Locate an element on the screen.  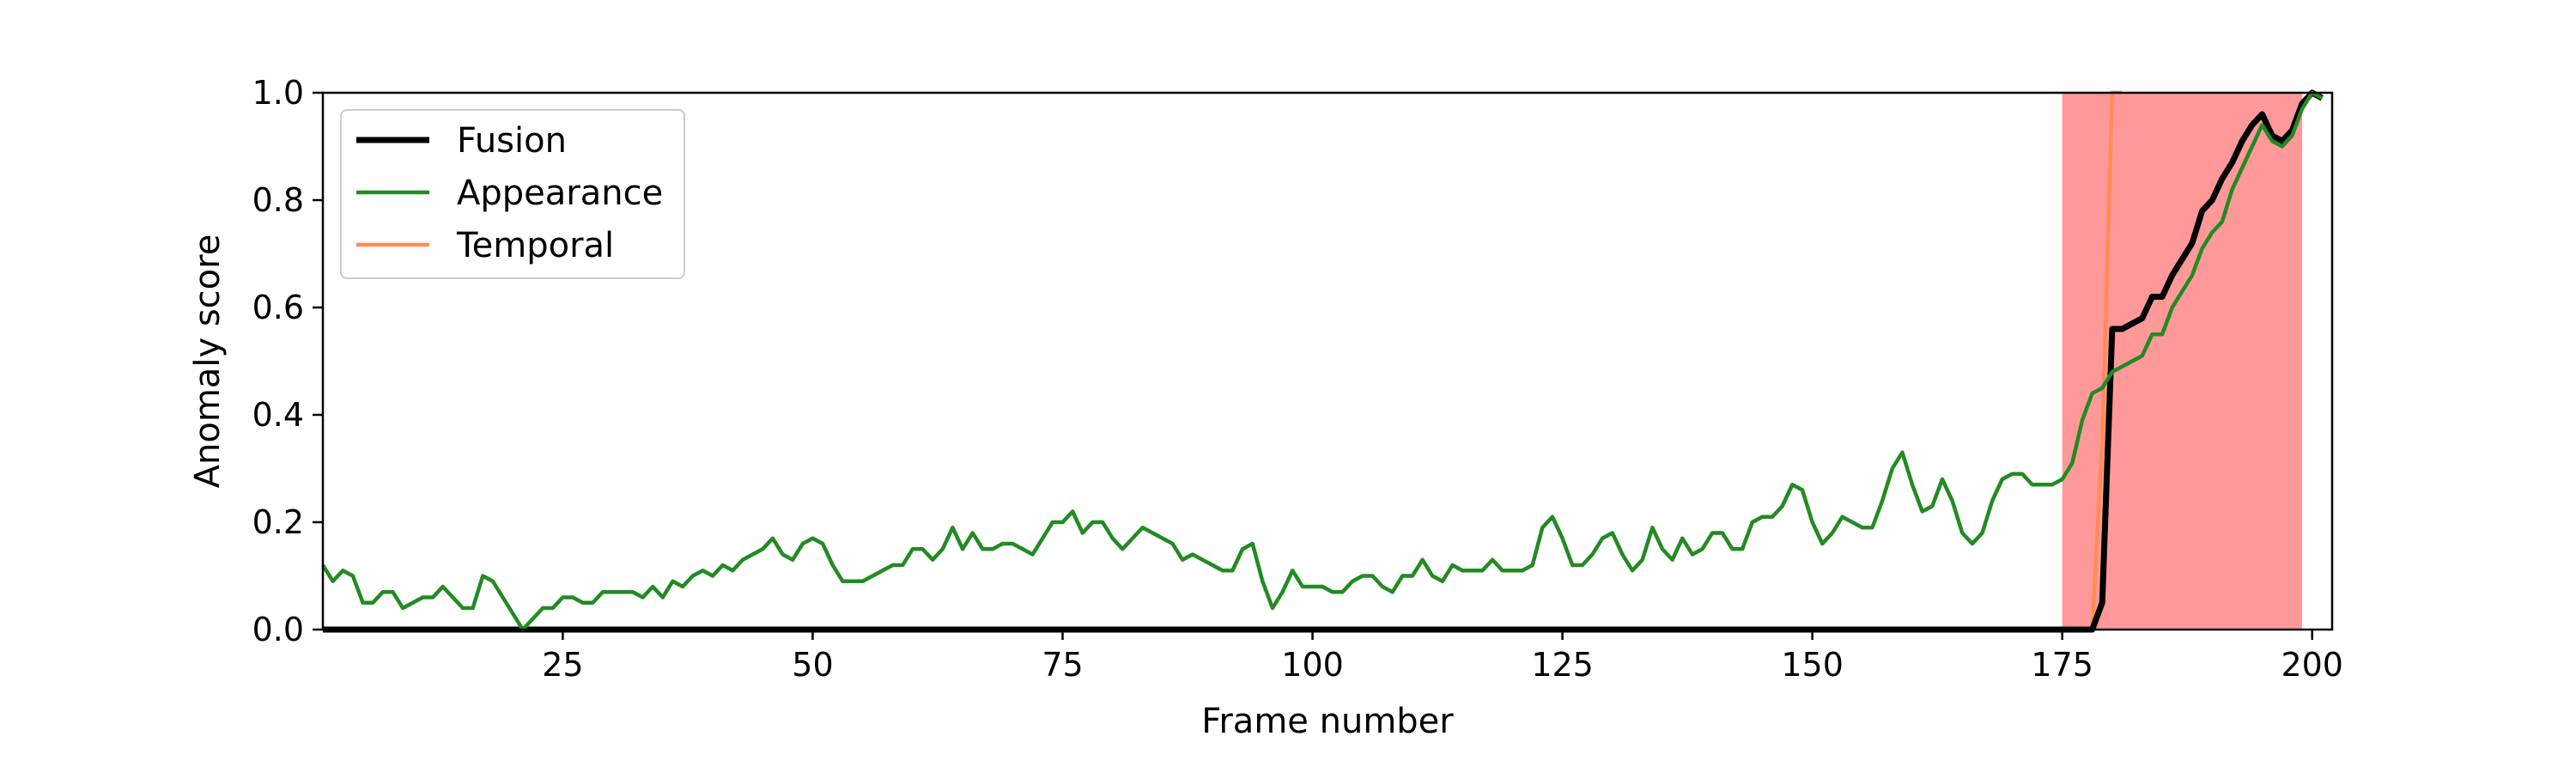
legend-box is located at coordinates (512, 194).